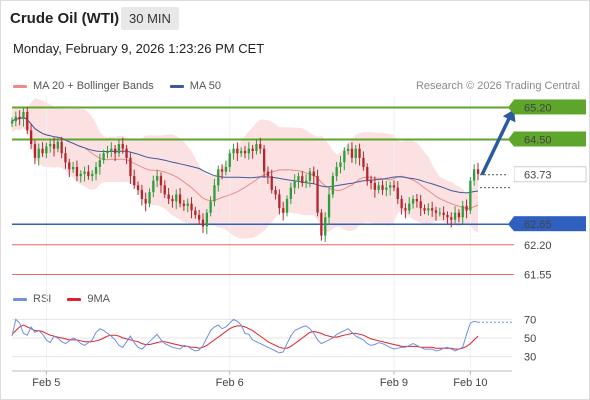 Image resolution: width=590 pixels, height=400 pixels. What do you see at coordinates (538, 225) in the screenshot?
I see `level-label-62-65: 62.65` at bounding box center [538, 225].